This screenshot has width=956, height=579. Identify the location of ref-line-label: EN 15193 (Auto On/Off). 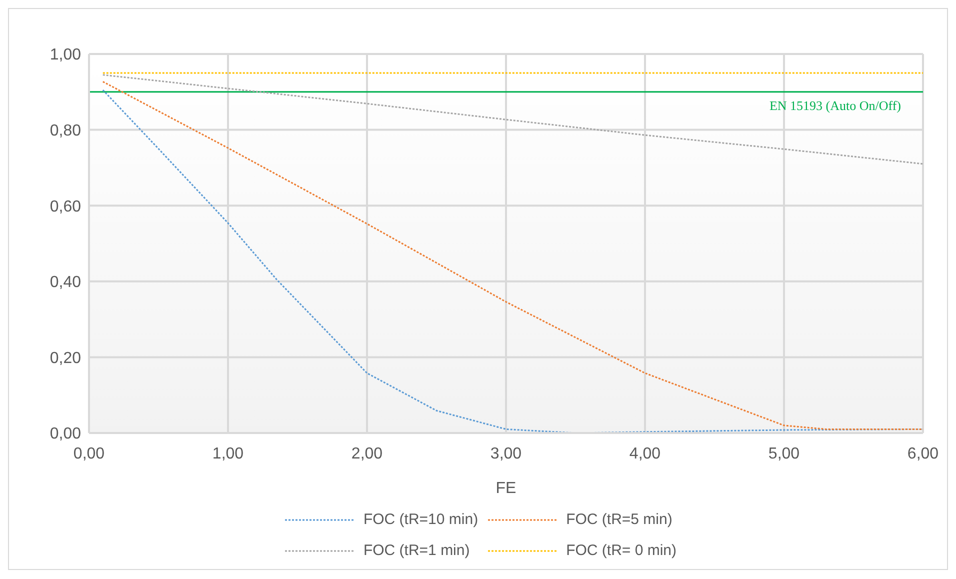
(835, 105).